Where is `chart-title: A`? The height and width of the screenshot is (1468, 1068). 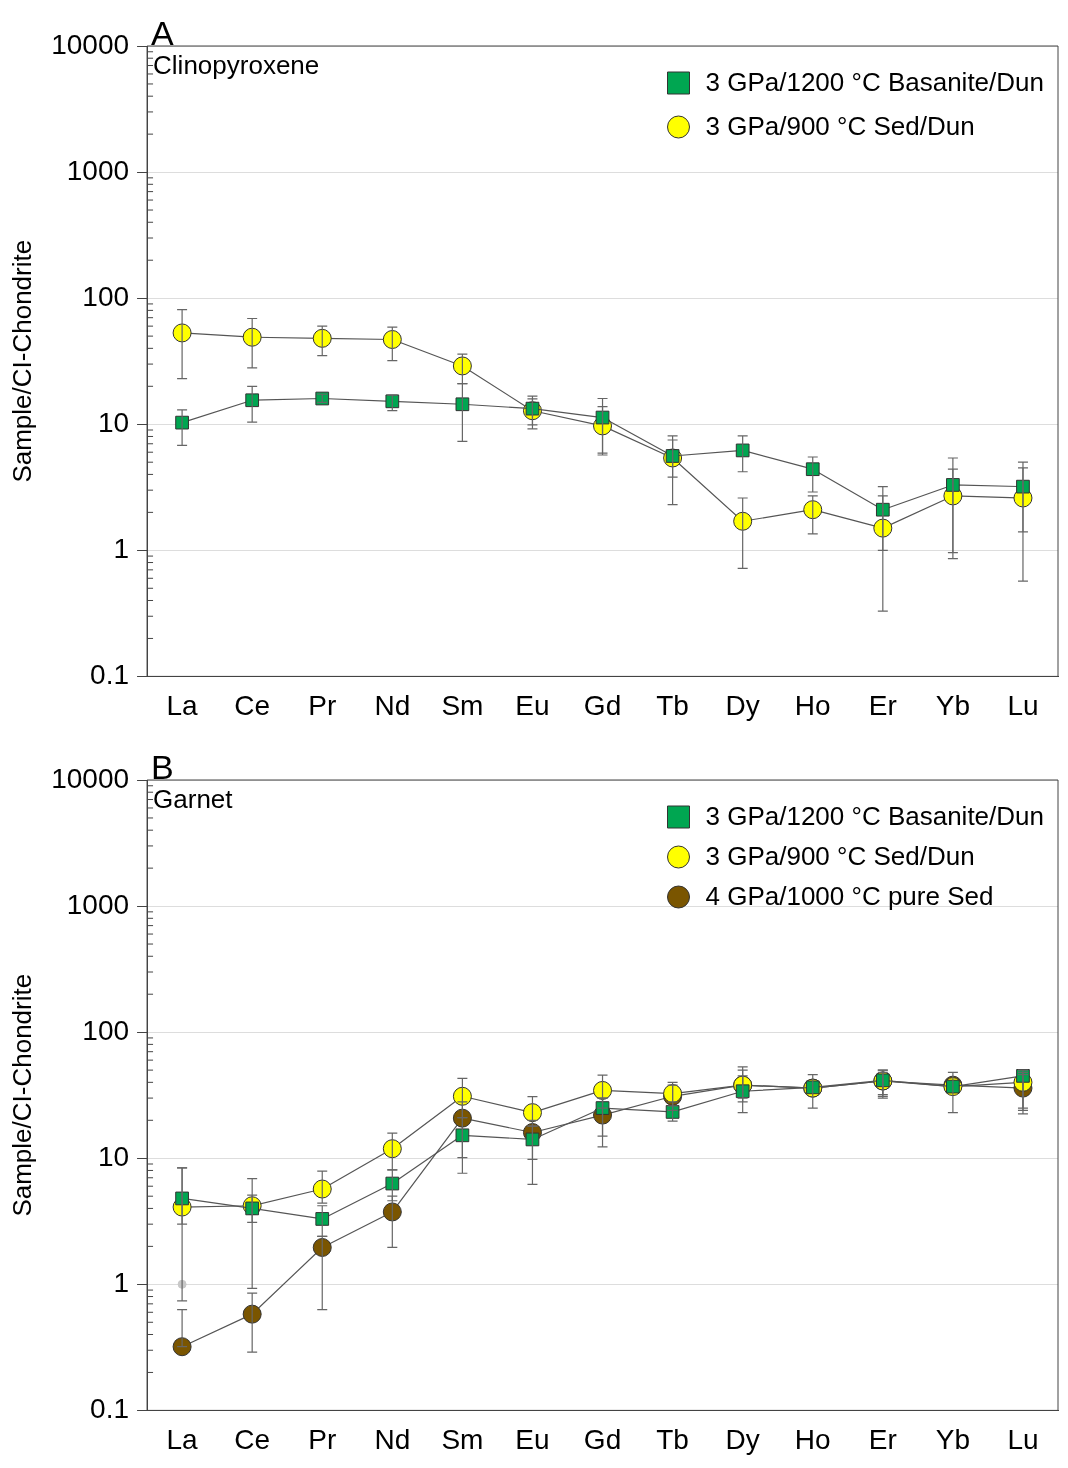
chart-title: A is located at coordinates (163, 33).